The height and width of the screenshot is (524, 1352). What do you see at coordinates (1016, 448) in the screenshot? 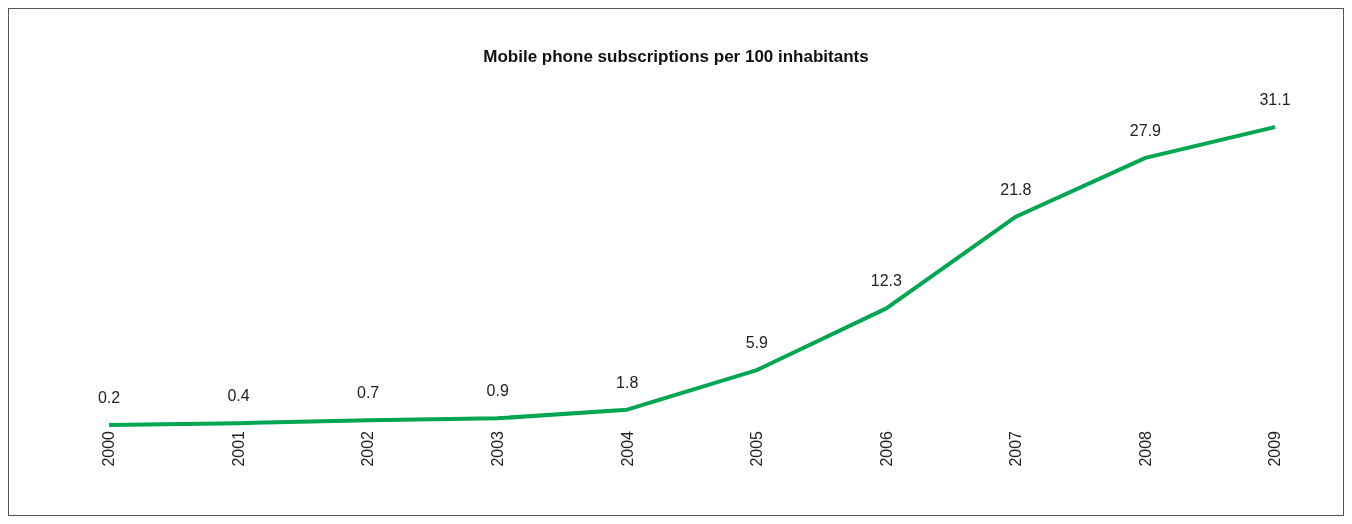
I see `x-tick-label: 2007` at bounding box center [1016, 448].